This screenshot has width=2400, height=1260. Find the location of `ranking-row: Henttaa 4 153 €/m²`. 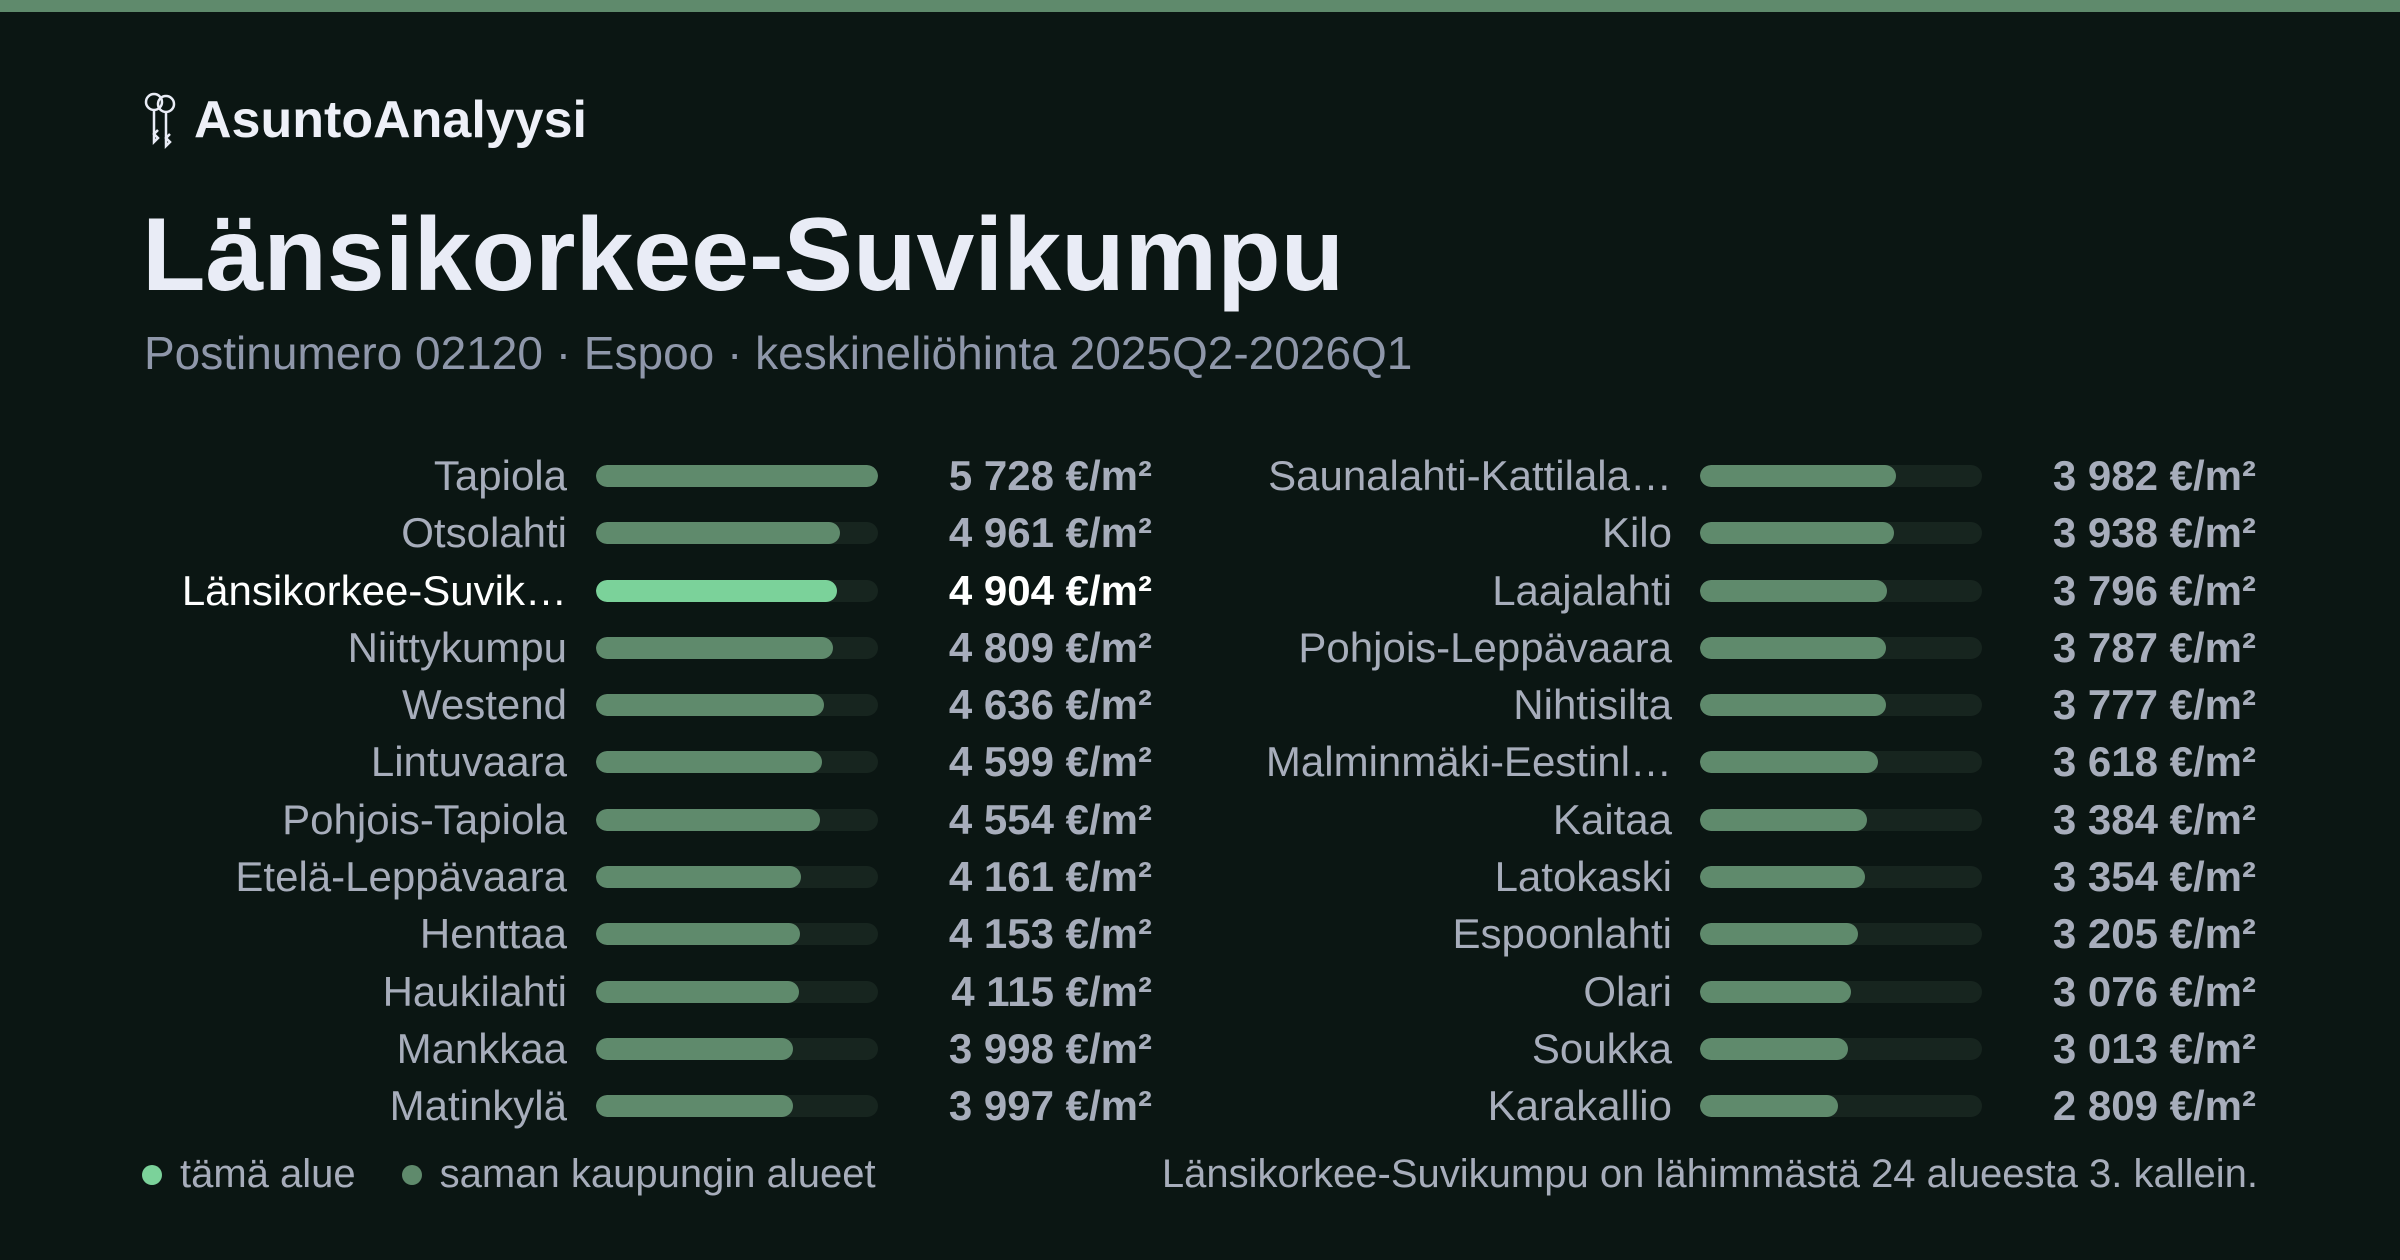

ranking-row: Henttaa 4 153 €/m² is located at coordinates (580, 938).